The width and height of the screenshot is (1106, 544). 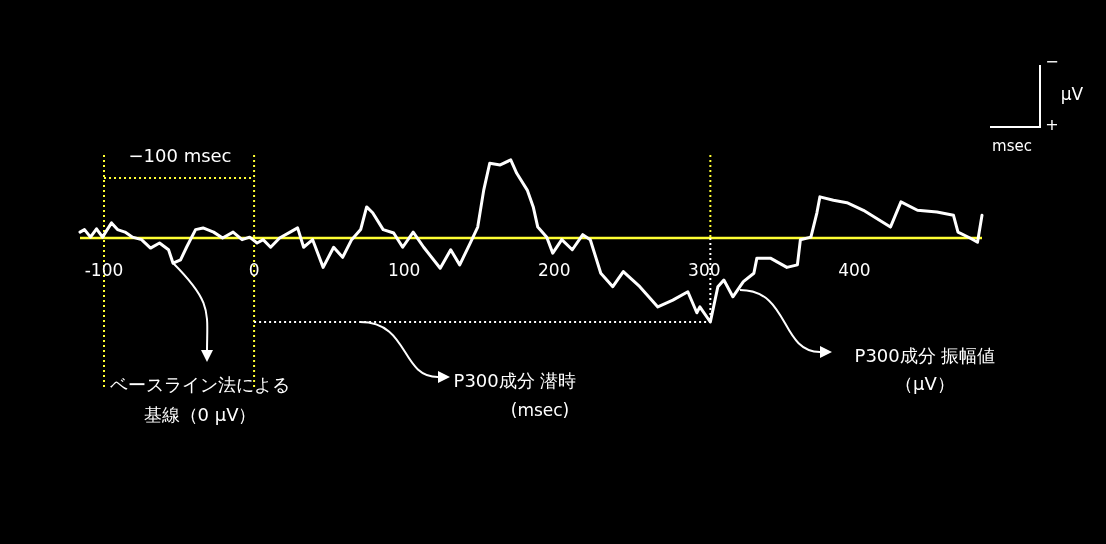 What do you see at coordinates (180, 155) in the screenshot?
I see `annotation: −100 msec` at bounding box center [180, 155].